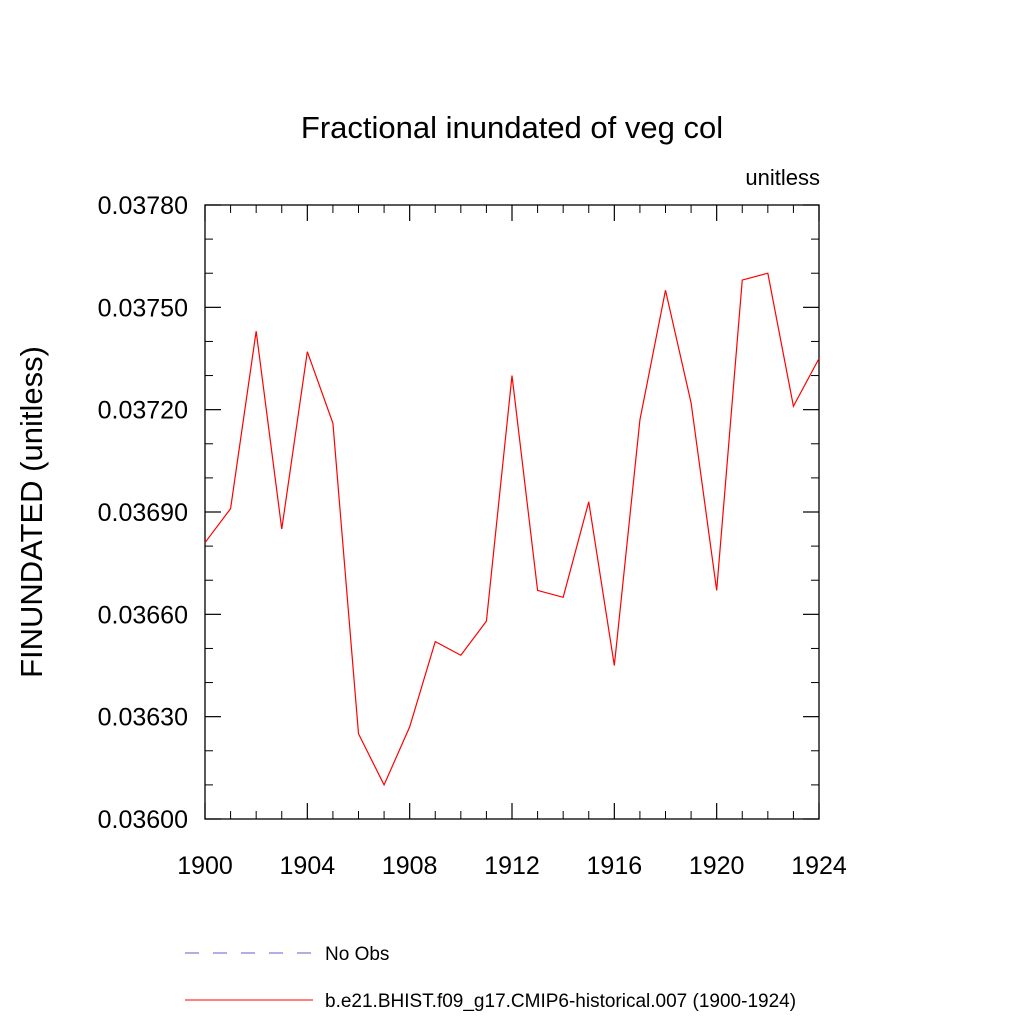 The width and height of the screenshot is (1024, 1024). What do you see at coordinates (143, 308) in the screenshot?
I see `y-tick-label: 0.03750` at bounding box center [143, 308].